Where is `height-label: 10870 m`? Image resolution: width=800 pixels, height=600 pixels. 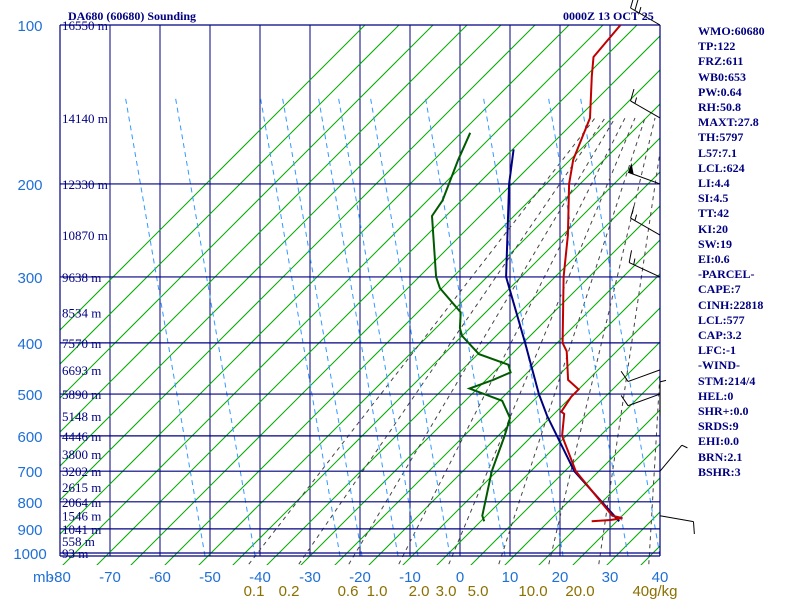
height-label: 10870 m is located at coordinates (85, 235).